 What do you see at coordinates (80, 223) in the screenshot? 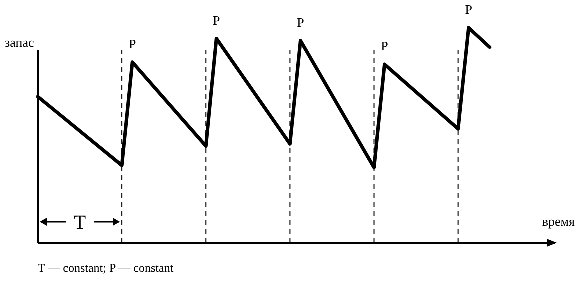
I see `annotation: T` at bounding box center [80, 223].